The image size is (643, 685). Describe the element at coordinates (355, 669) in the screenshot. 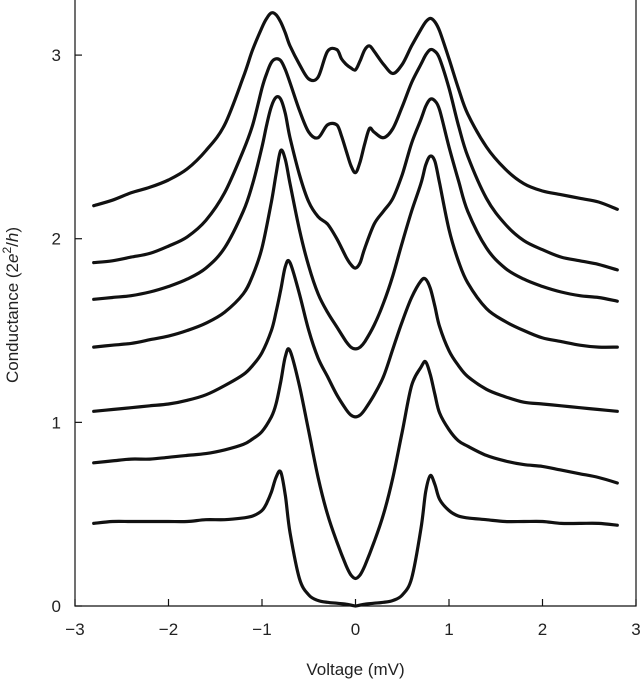

I see `x-axis-label: Voltage (mV)` at that location.